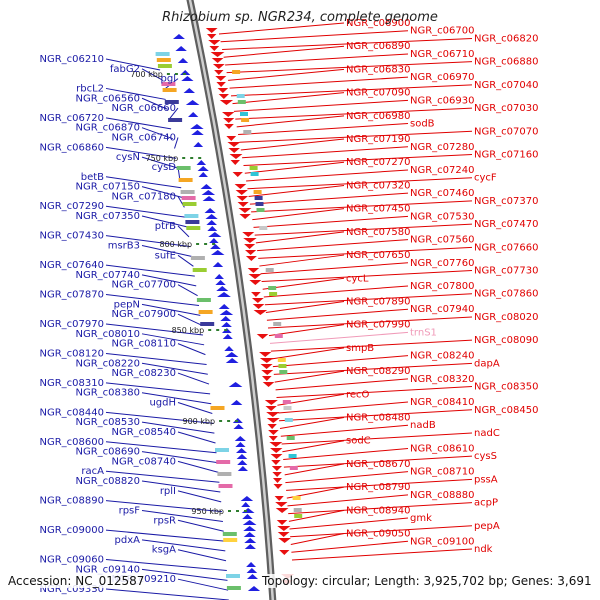 The height and width of the screenshot is (600, 600). What do you see at coordinates (422, 124) in the screenshot?
I see `gene-label-sodb: sodB` at bounding box center [422, 124].